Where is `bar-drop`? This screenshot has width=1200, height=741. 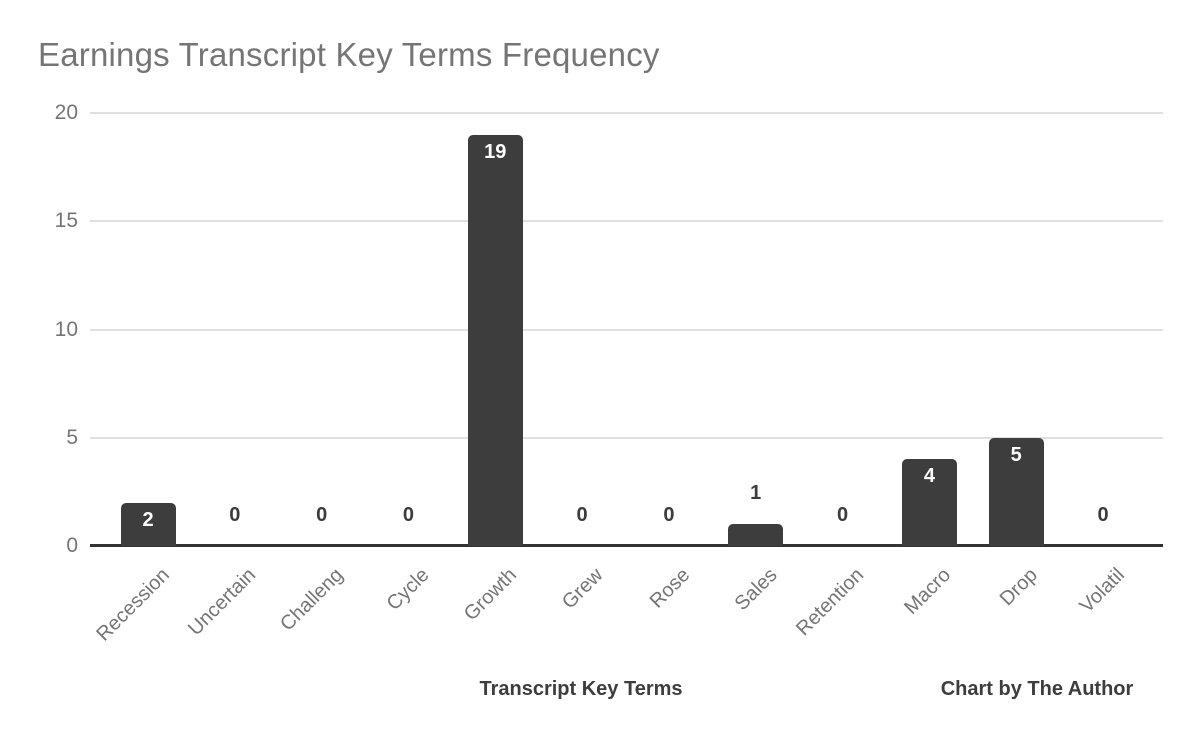 bar-drop is located at coordinates (1016, 491).